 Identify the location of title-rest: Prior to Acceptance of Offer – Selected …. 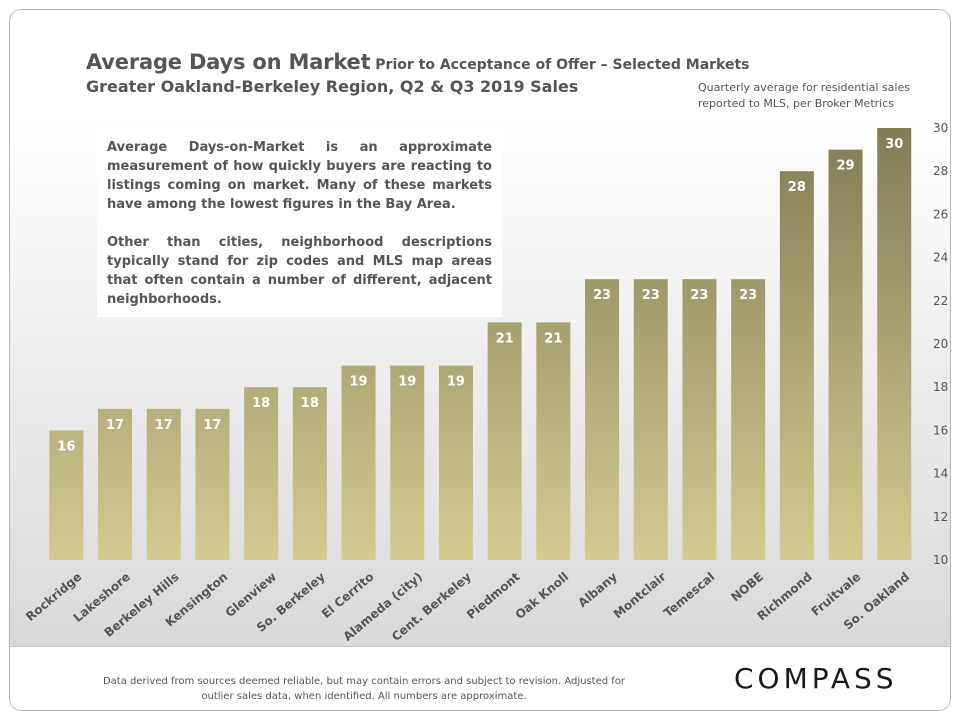
(560, 65).